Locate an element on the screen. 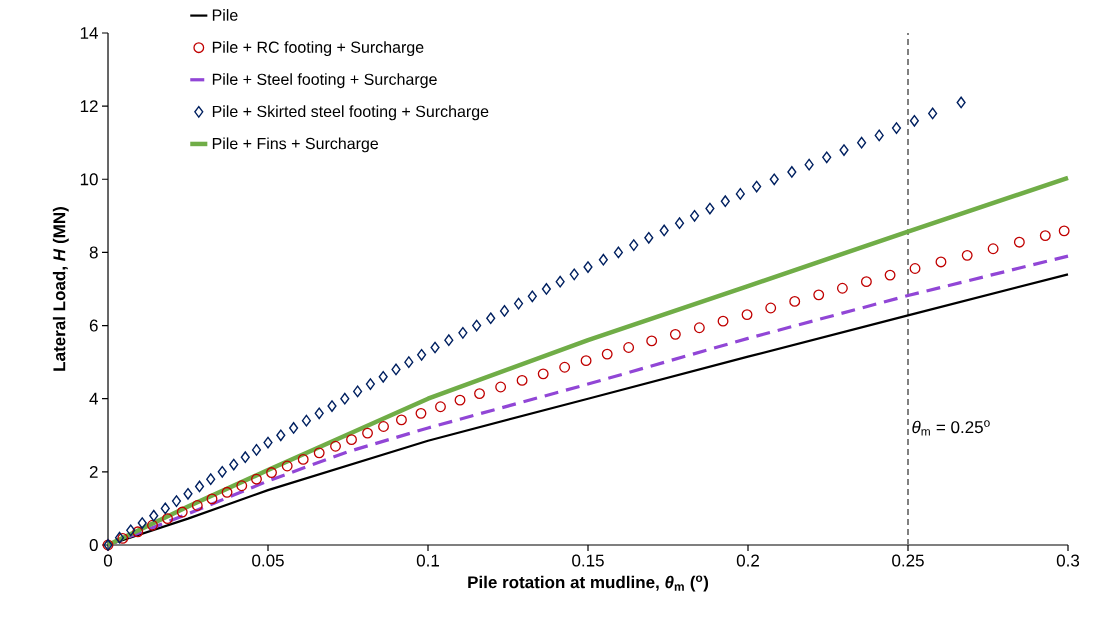 The image size is (1095, 644). y-axis-title: Lateral Load, H (MN) is located at coordinates (60, 289).